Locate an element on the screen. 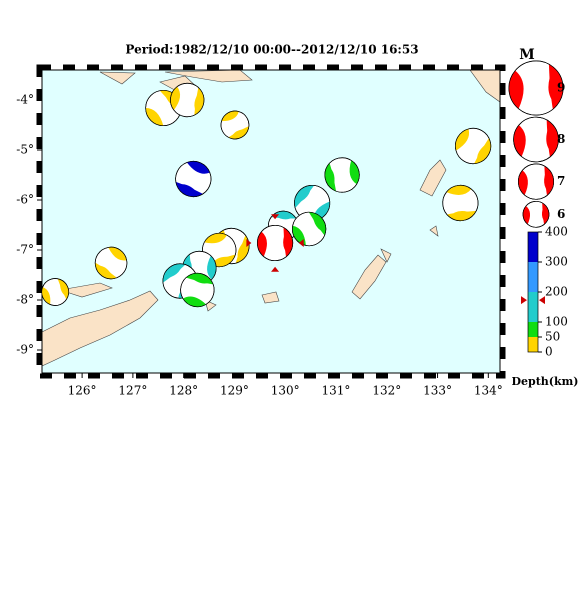 The image size is (585, 600). x-tick-label: 134° is located at coordinates (488, 391).